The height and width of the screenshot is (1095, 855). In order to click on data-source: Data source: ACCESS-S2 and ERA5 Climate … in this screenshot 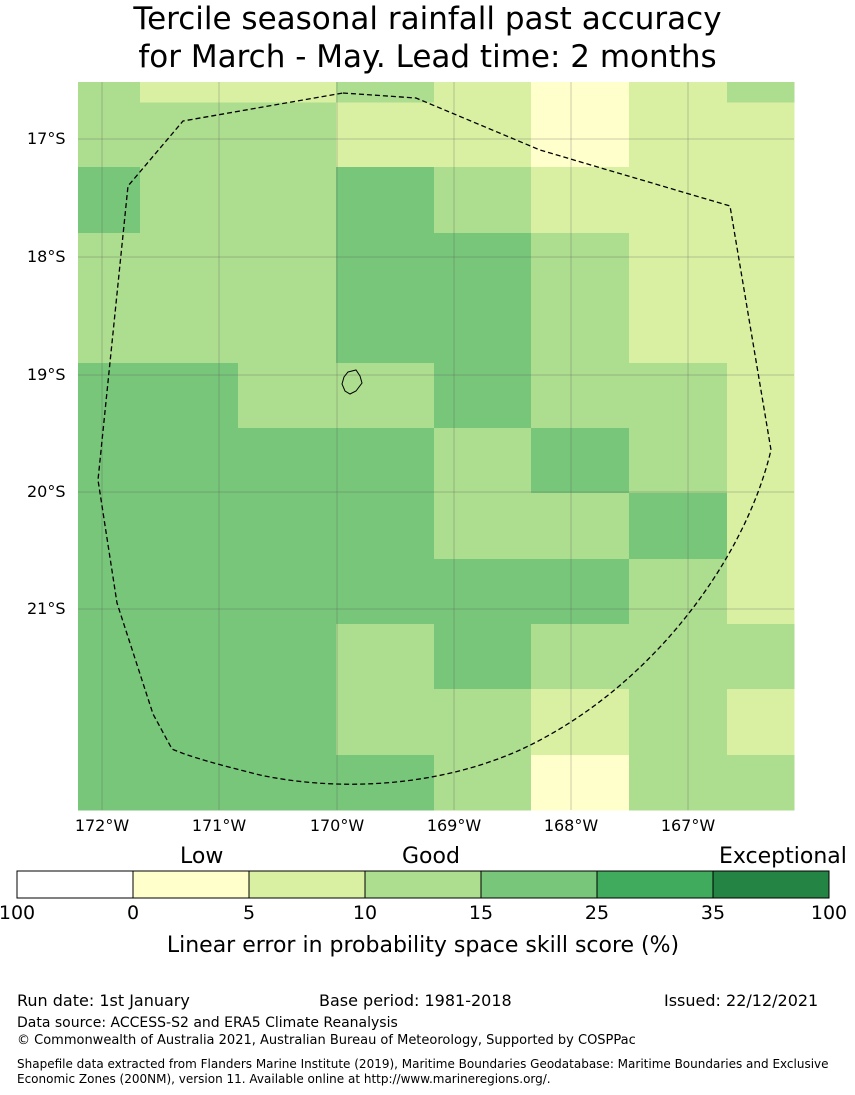, I will do `click(207, 1023)`.